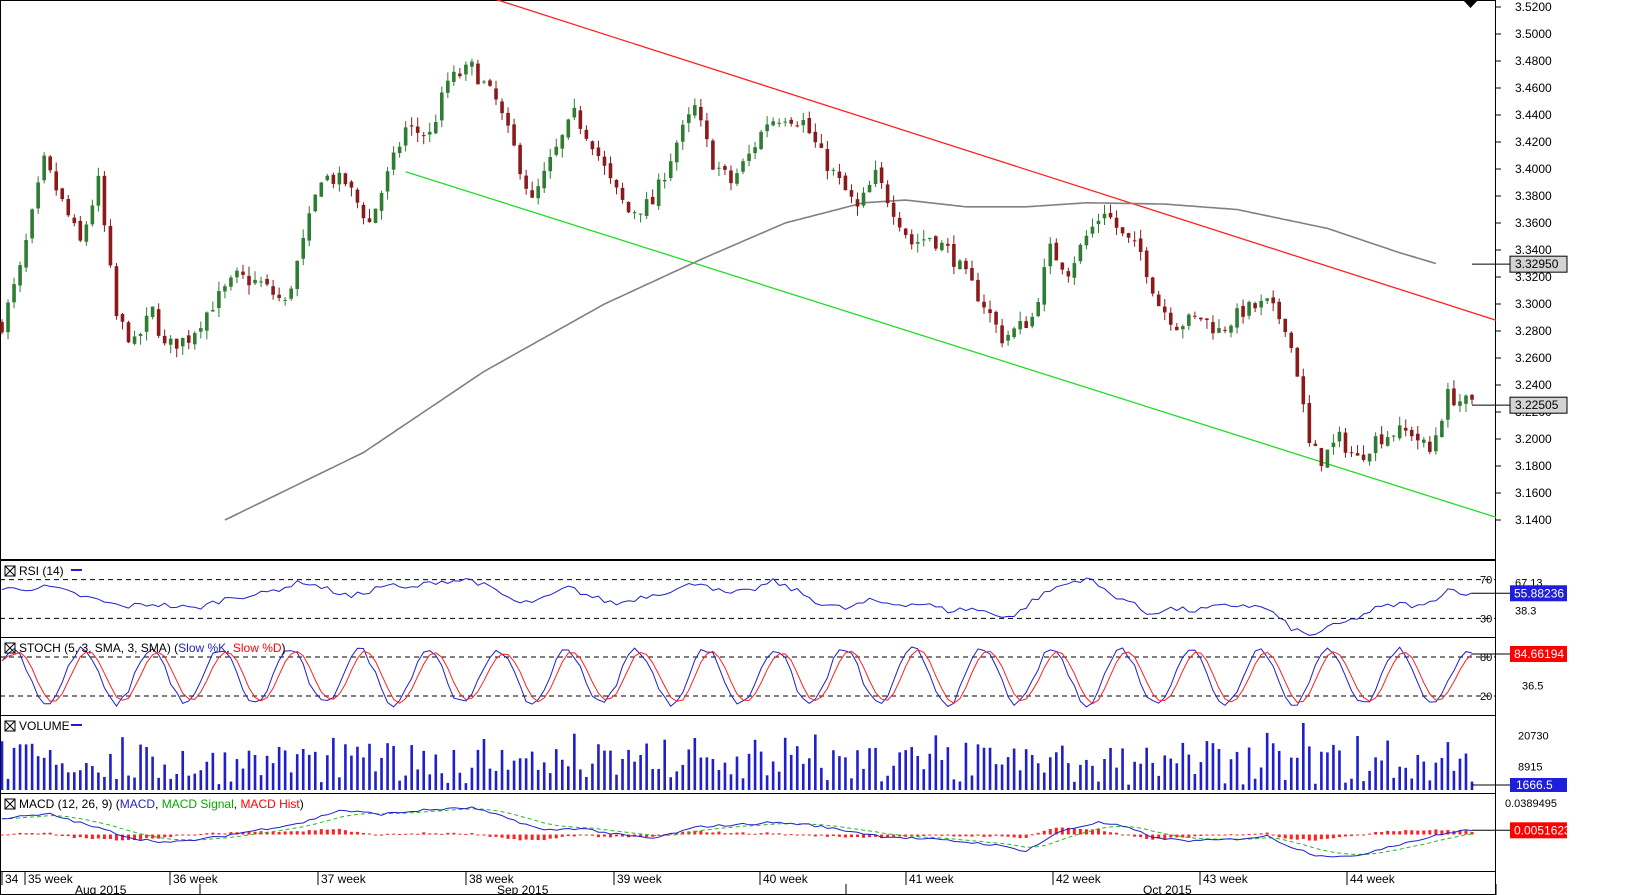 This screenshot has width=1651, height=895. Describe the element at coordinates (1533, 223) in the screenshot. I see `price-tick-label: 3.3600` at that location.